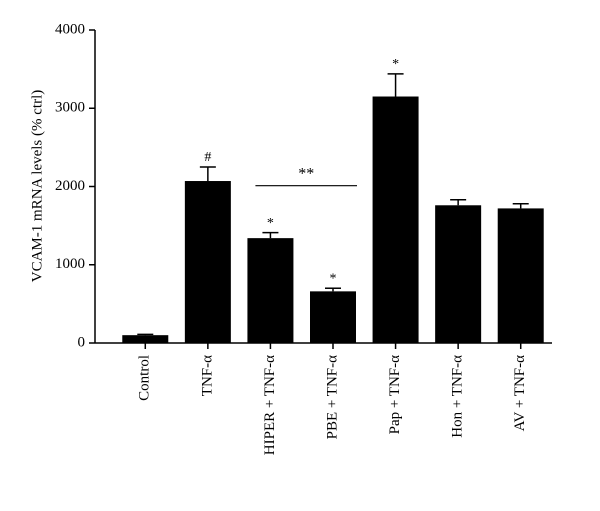 Image resolution: width=600 pixels, height=511 pixels. I want to click on x-tick-label: PBE + TNF-α, so click(332, 397).